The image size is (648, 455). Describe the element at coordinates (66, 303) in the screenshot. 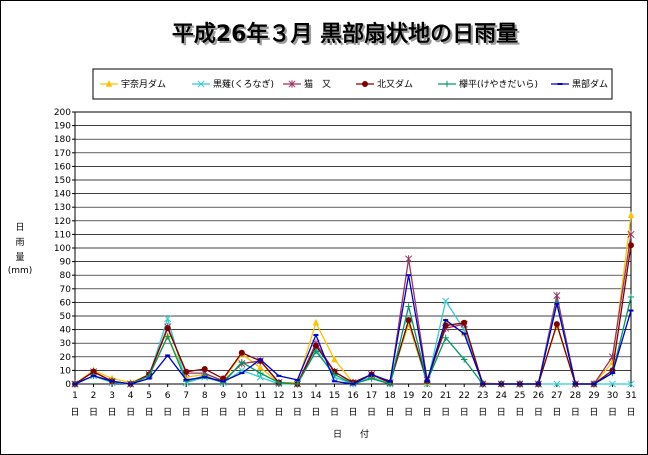

I see `y-tick-label: 60` at that location.